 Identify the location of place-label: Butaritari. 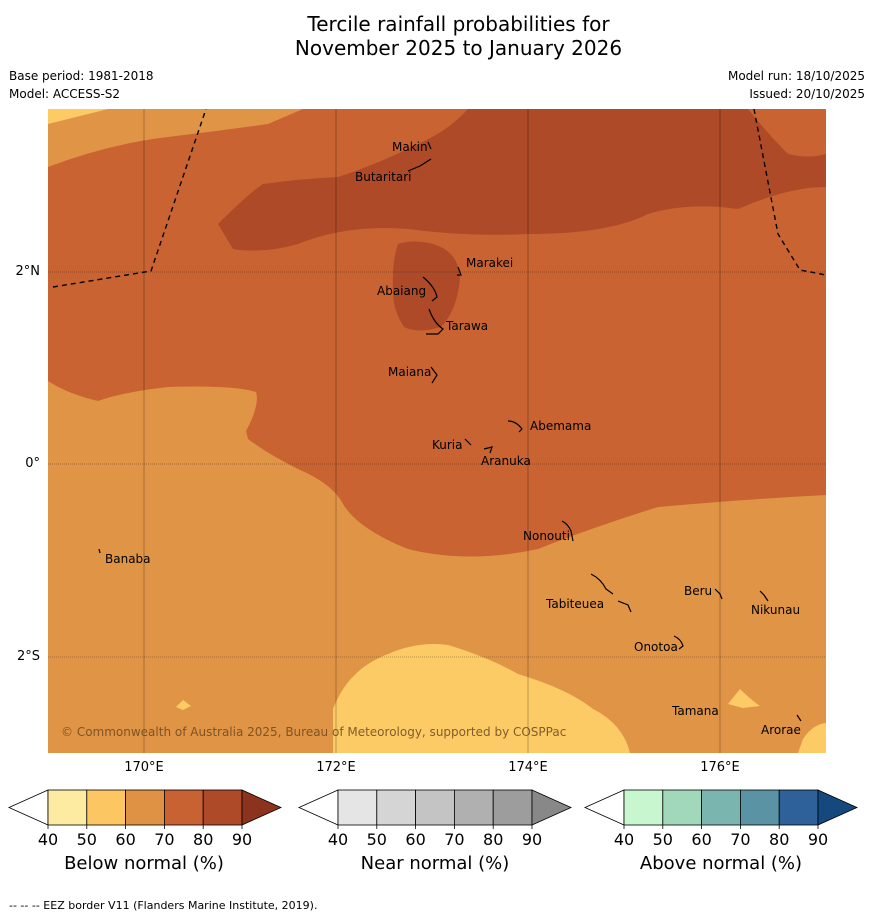
(383, 177).